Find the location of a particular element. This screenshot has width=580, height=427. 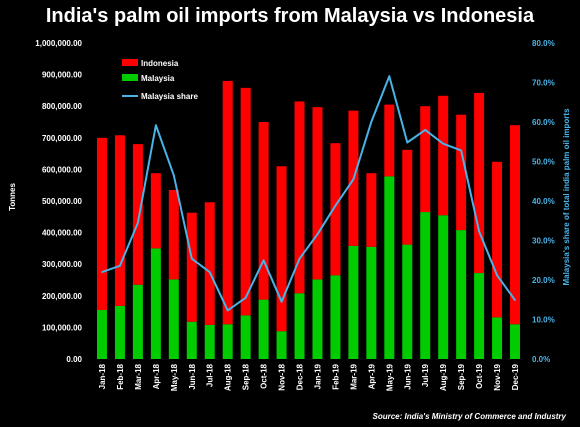

x-tick-label: Dec-19 is located at coordinates (515, 376).